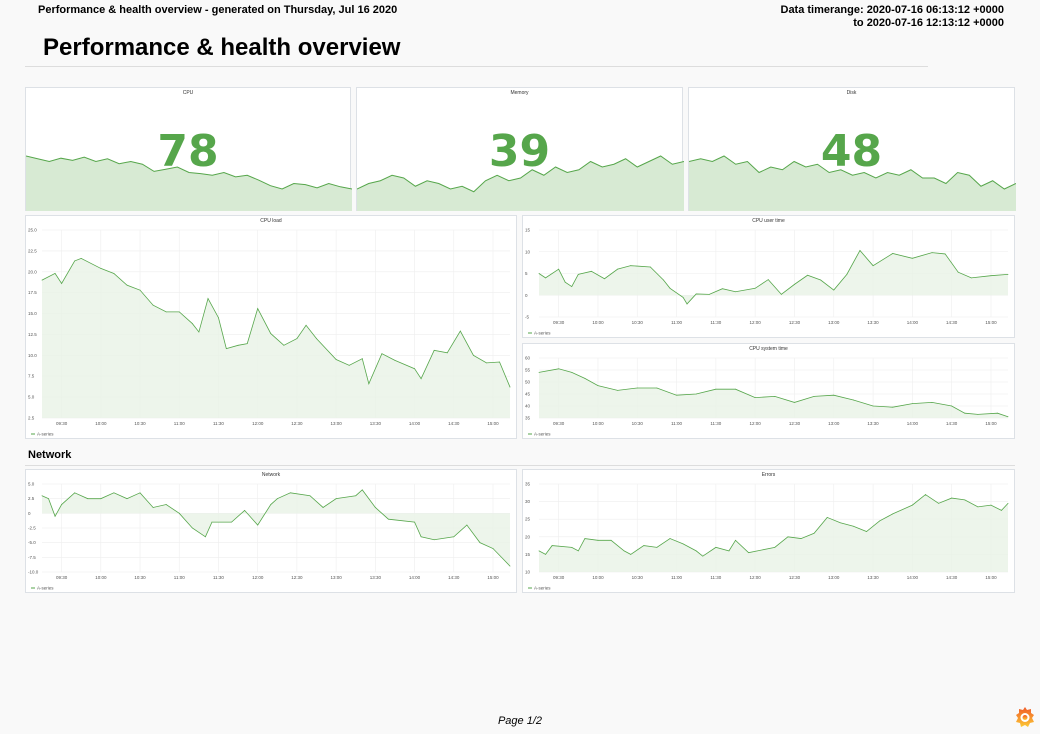 Image resolution: width=1040 pixels, height=734 pixels. I want to click on y-tick-label: -10.0, so click(33, 572).